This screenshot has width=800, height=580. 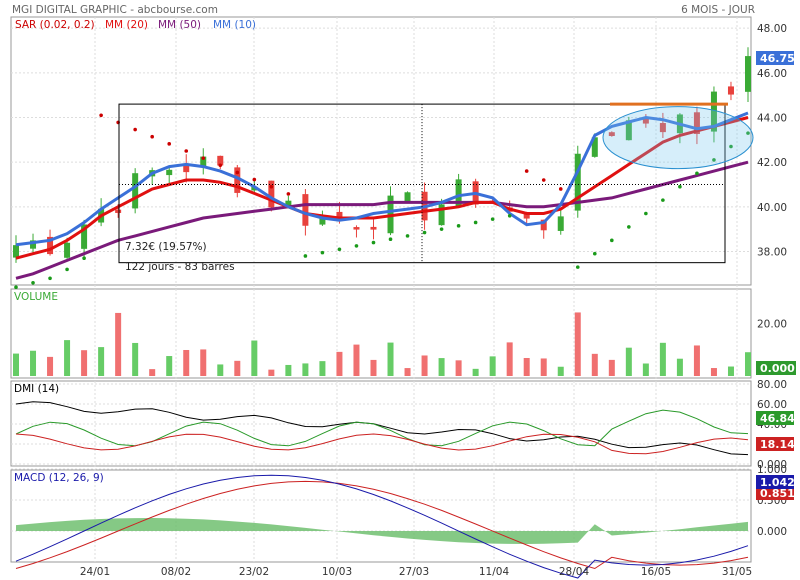 I want to click on legend-volume: VOLUME, so click(x=36, y=297).